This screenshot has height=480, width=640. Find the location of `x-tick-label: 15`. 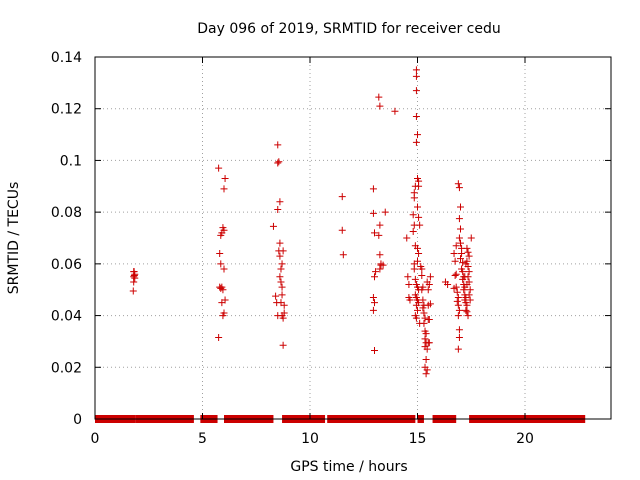

x-tick-label: 15 is located at coordinates (418, 439).